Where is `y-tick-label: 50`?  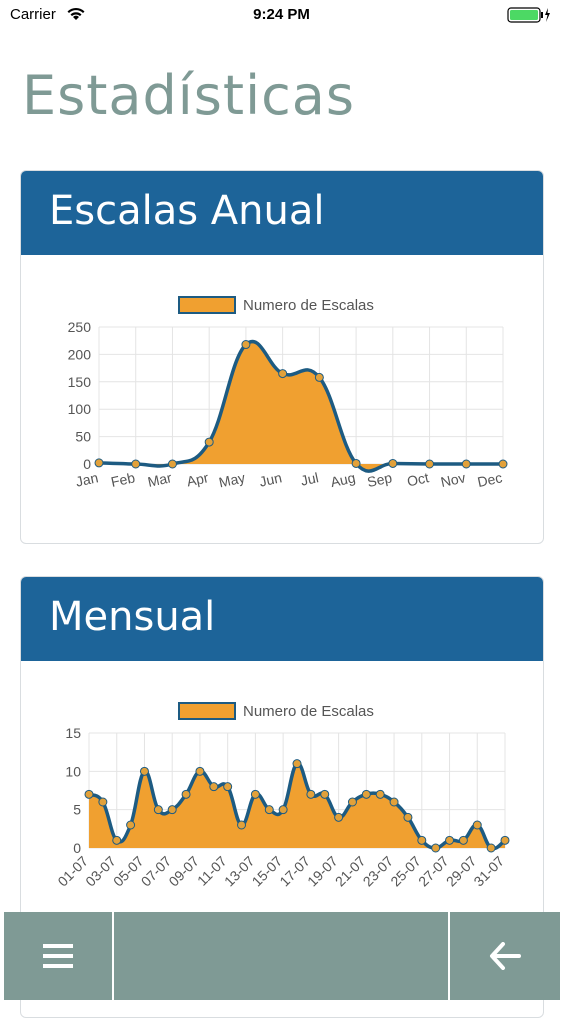 y-tick-label: 50 is located at coordinates (83, 437).